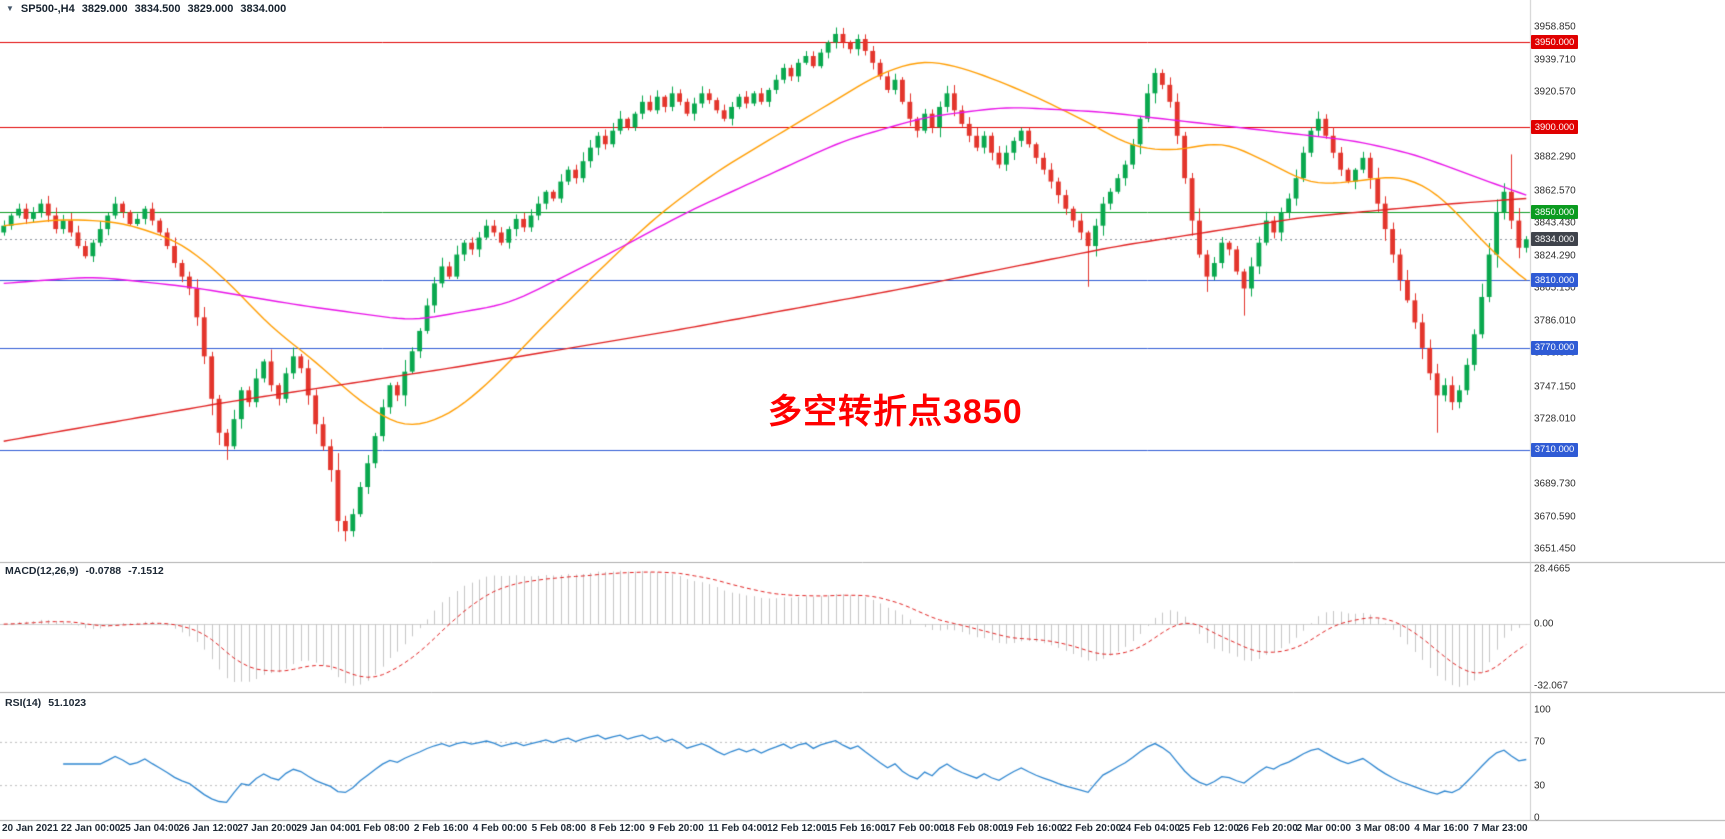 The width and height of the screenshot is (1725, 839). Describe the element at coordinates (1324, 828) in the screenshot. I see `date-tick-label: 2 Mar 00:00` at that location.